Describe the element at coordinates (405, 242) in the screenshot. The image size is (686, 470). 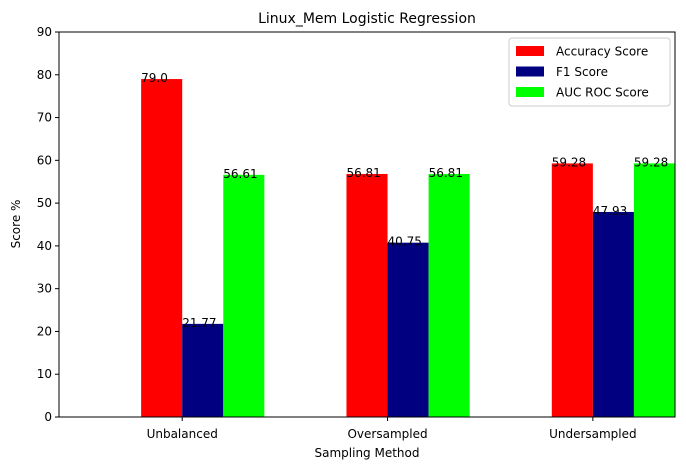
I see `value-label: 40.75` at that location.